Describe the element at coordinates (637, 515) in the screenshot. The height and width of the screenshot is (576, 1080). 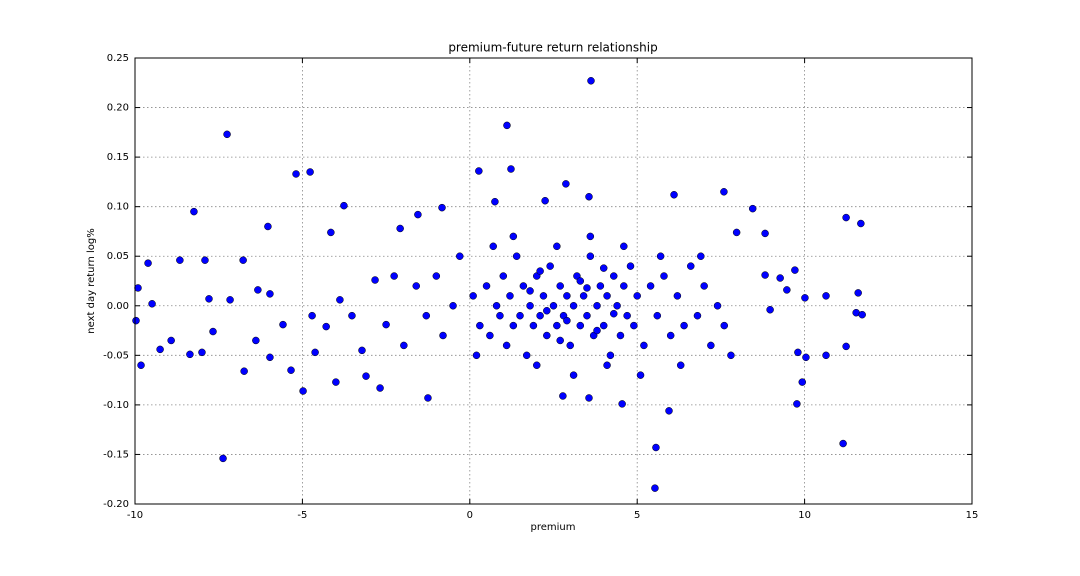
I see `x-tick-label: 5` at that location.